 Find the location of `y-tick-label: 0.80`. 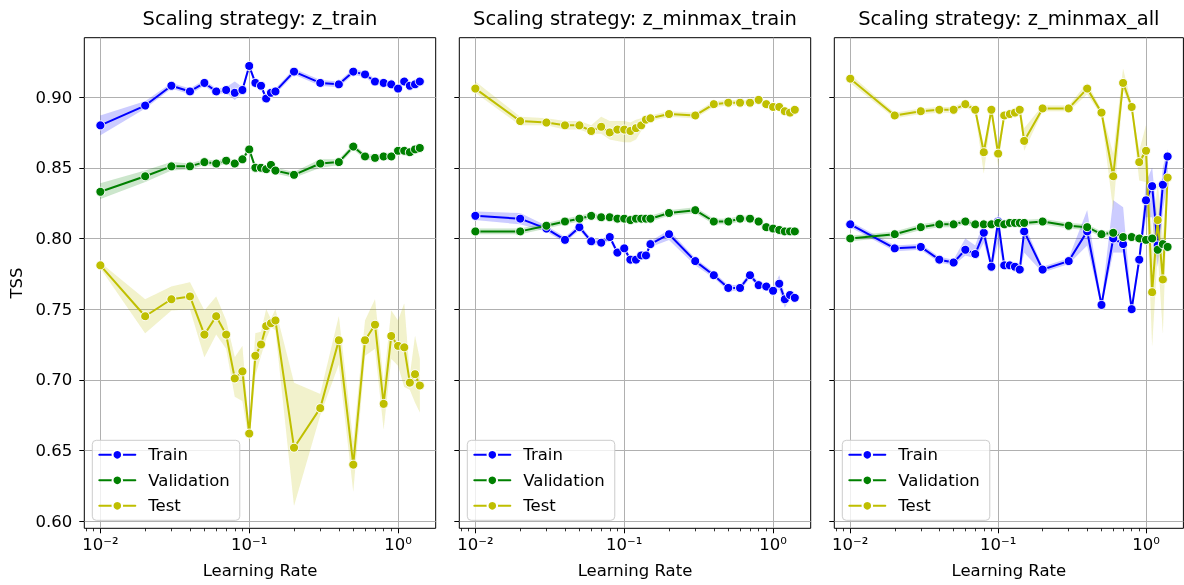

y-tick-label: 0.80 is located at coordinates (54, 238).